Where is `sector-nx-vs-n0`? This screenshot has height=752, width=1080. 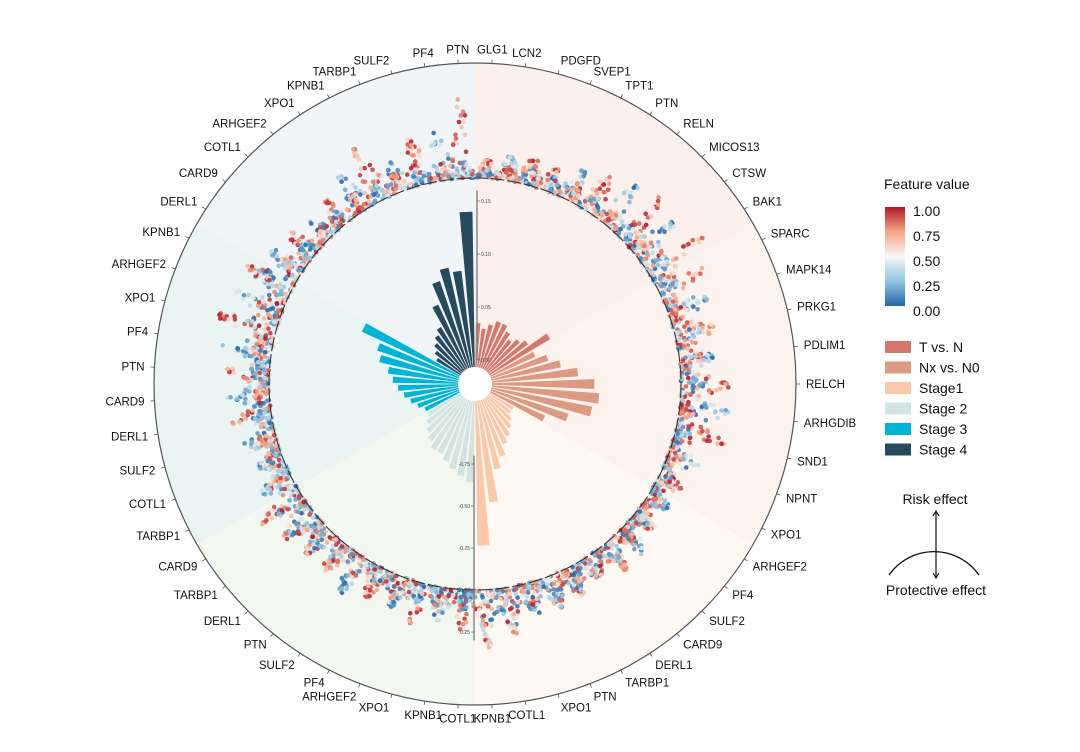 sector-nx-vs-n0 is located at coordinates (635, 384).